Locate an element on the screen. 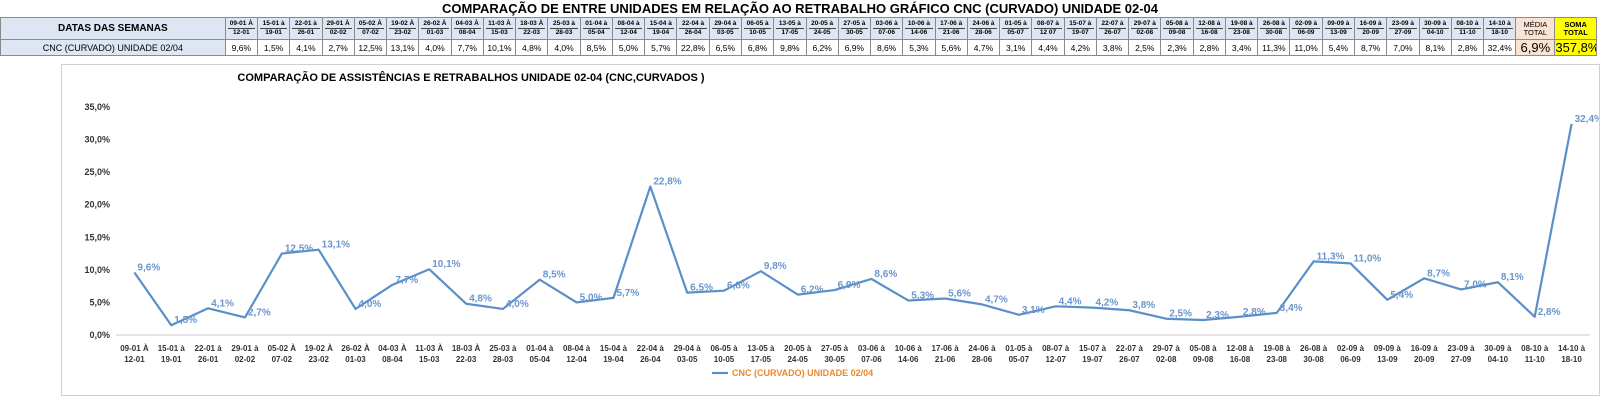 Image resolution: width=1600 pixels, height=400 pixels. x-tick-label: 20-05 à is located at coordinates (798, 348).